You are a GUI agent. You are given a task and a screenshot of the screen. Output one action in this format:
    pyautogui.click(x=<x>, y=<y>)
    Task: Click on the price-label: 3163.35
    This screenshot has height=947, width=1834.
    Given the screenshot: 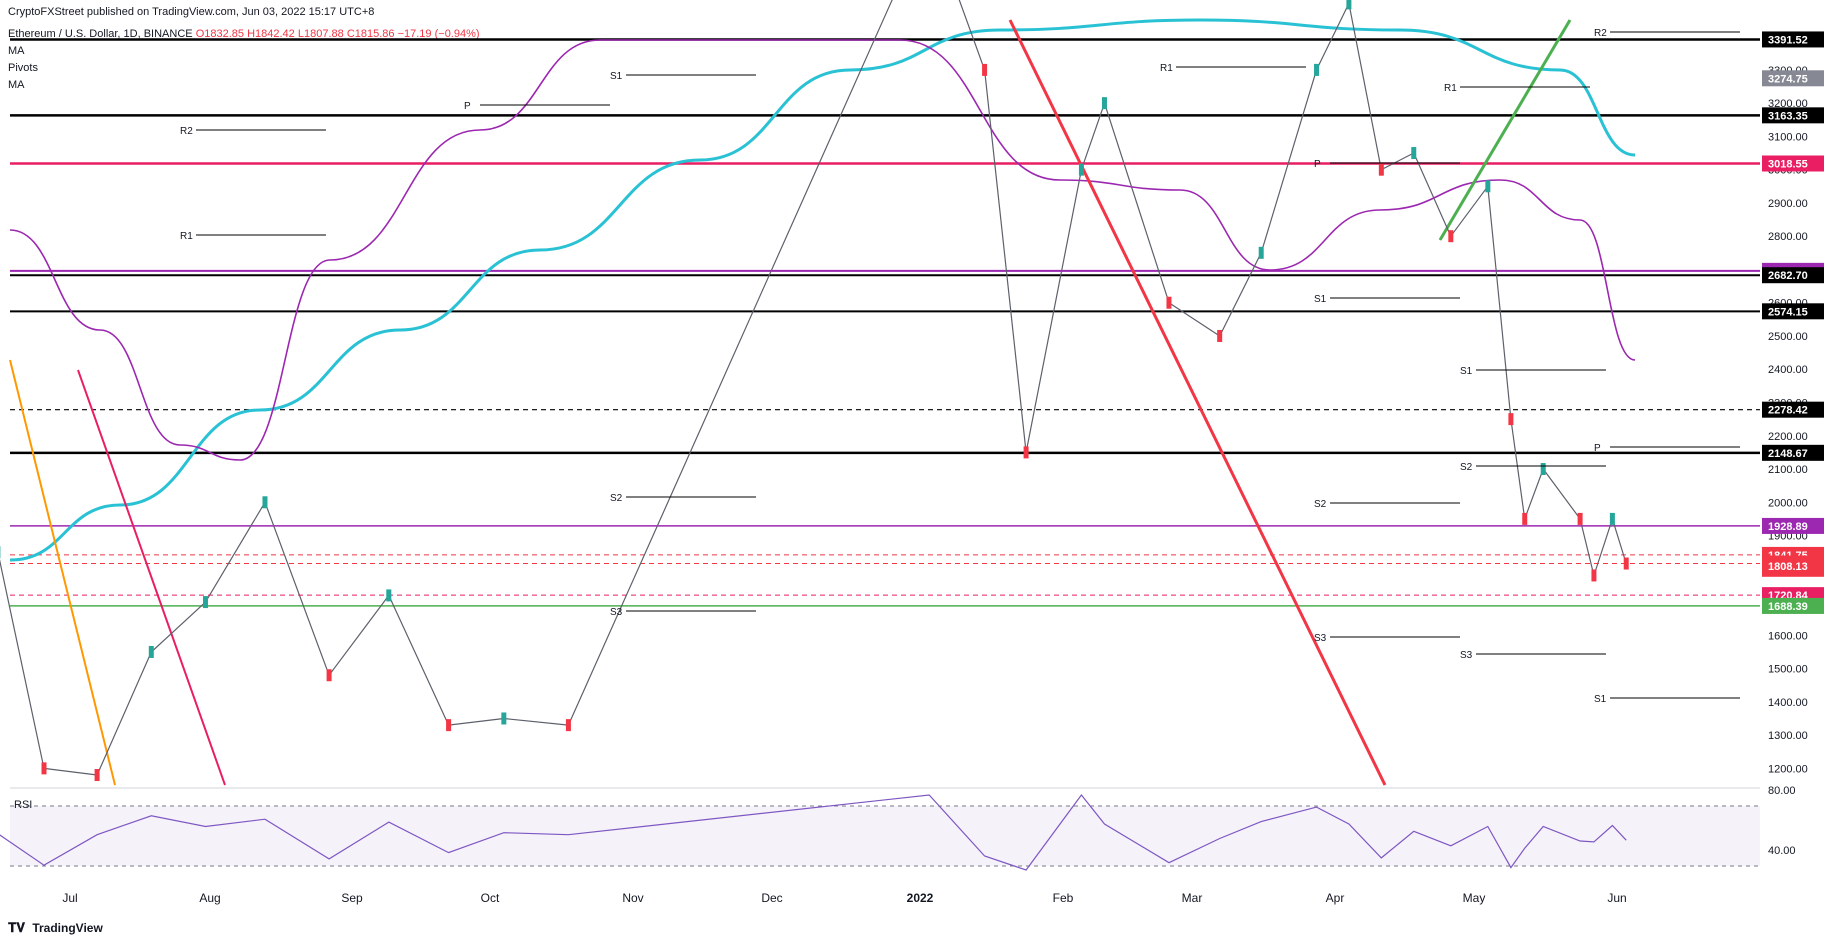 What is the action you would take?
    pyautogui.click(x=1788, y=116)
    